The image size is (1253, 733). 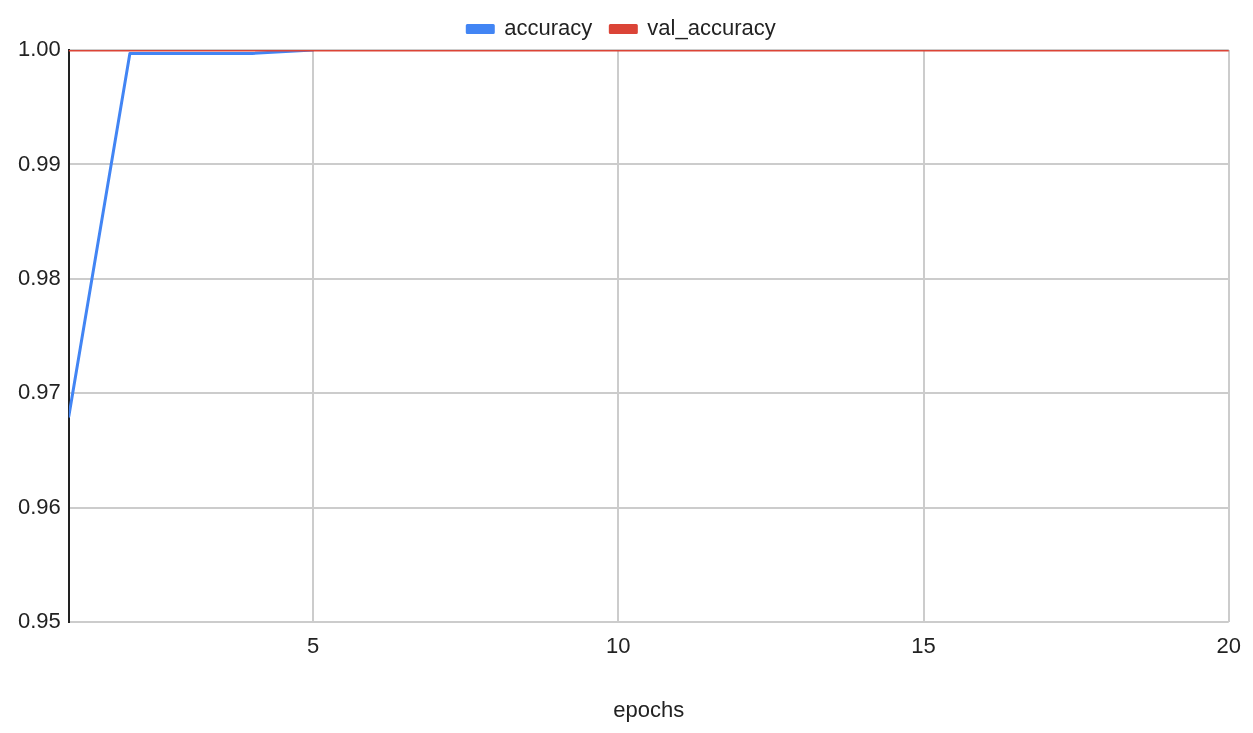 I want to click on y-tick-label: 0.95, so click(x=39, y=621).